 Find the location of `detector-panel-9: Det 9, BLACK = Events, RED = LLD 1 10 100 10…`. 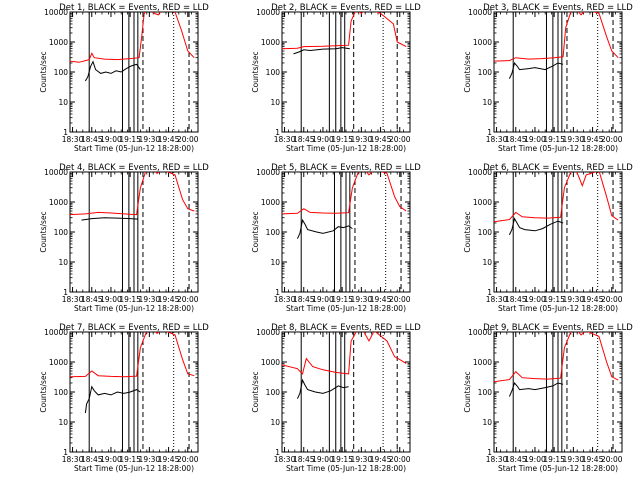

detector-panel-9: Det 9, BLACK = Events, RED = LLD 1 10 100 10… is located at coordinates (548, 398).